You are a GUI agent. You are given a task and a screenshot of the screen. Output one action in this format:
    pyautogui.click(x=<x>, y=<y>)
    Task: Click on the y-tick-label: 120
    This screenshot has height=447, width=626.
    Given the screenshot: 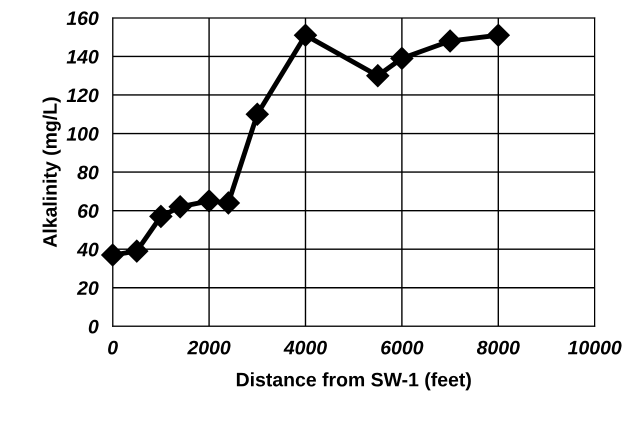 What is the action you would take?
    pyautogui.click(x=82, y=95)
    